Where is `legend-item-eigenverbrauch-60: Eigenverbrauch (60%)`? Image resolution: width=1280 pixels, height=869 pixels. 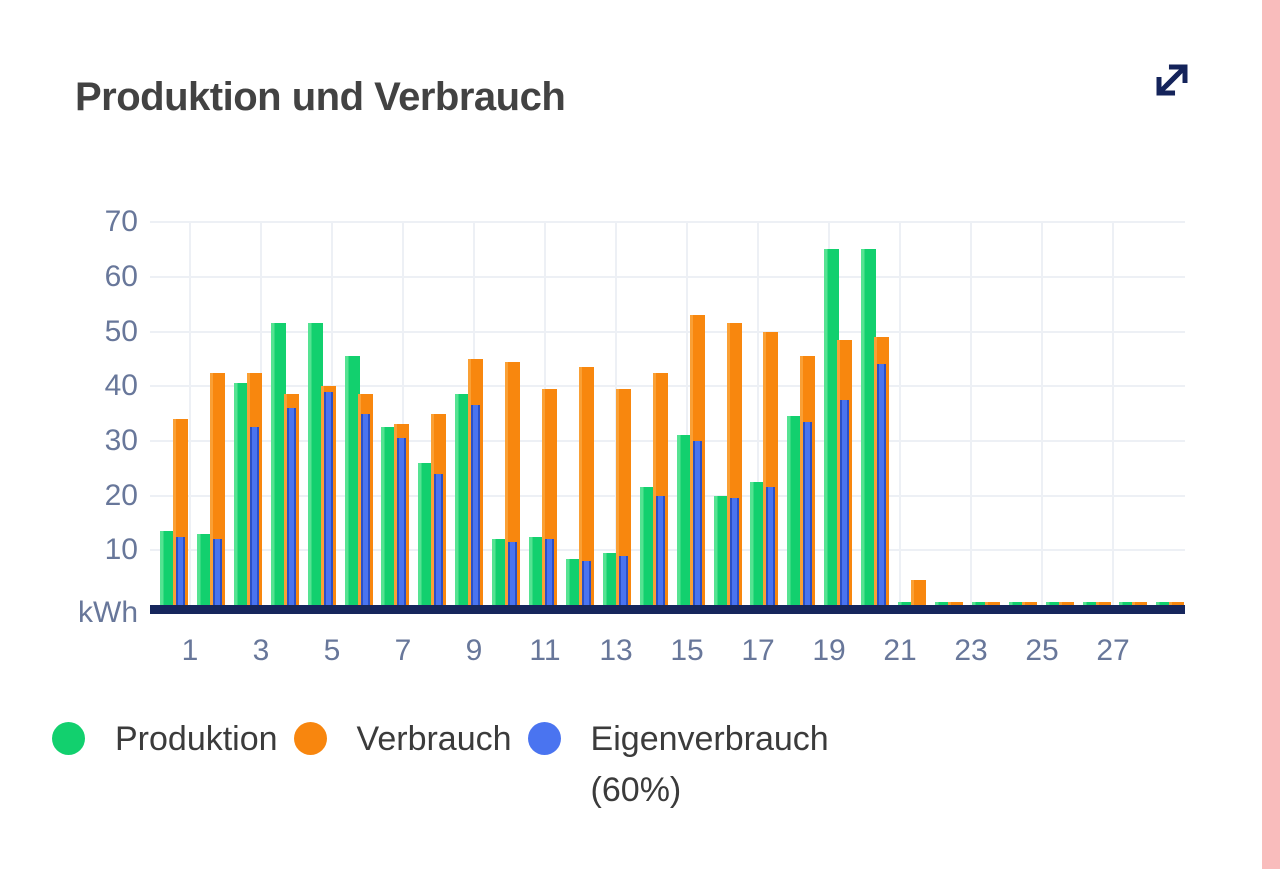 legend-item-eigenverbrauch-60: Eigenverbrauch (60%) is located at coordinates (709, 765).